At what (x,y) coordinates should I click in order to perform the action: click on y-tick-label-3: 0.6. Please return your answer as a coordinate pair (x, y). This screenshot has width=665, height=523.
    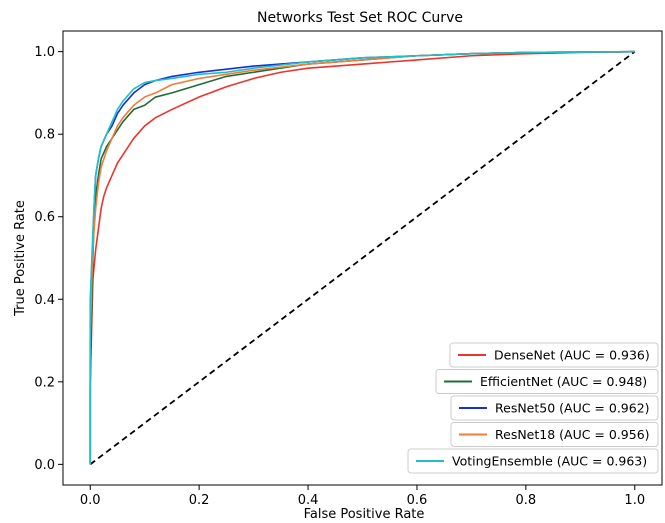
    Looking at the image, I should click on (44, 217).